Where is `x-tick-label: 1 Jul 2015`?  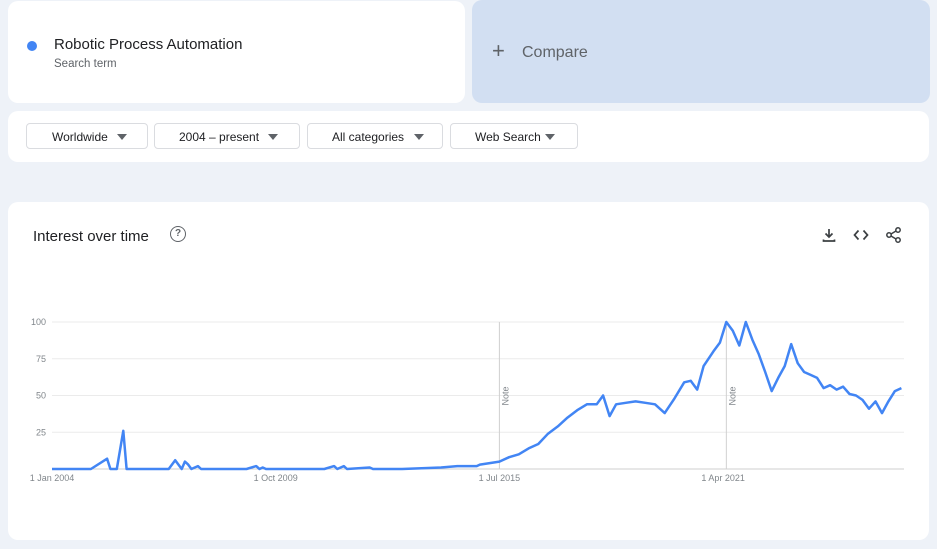
x-tick-label: 1 Jul 2015 is located at coordinates (500, 478).